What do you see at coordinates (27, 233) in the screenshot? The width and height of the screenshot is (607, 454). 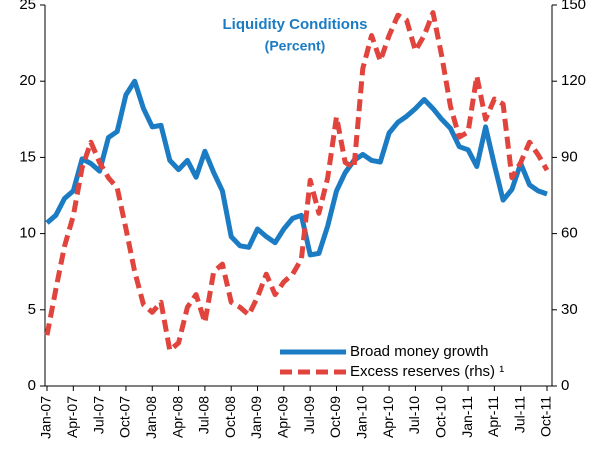 I see `y-tick-label: 10` at bounding box center [27, 233].